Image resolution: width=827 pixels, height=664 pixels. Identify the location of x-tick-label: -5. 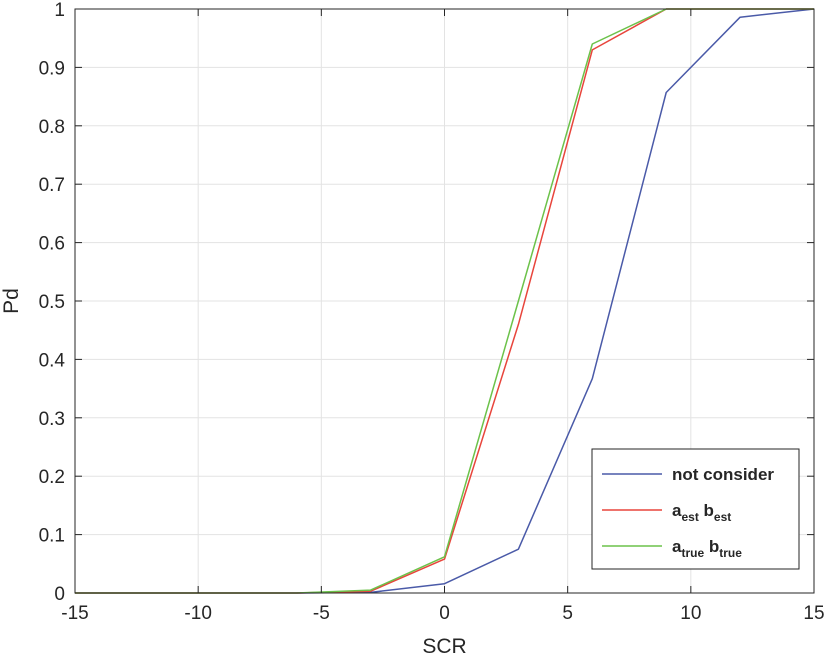
(321, 613).